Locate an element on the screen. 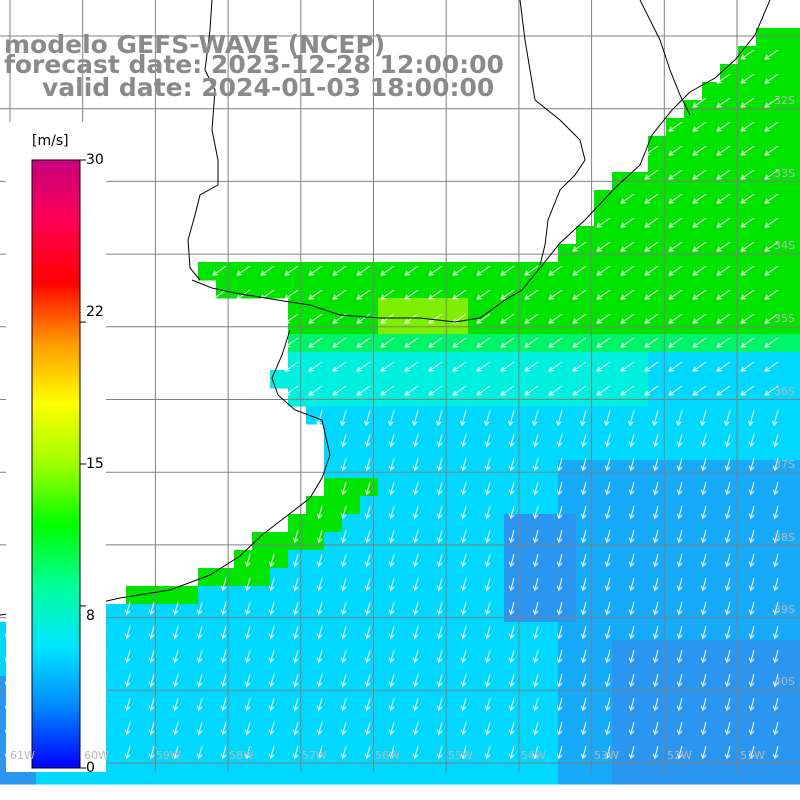 The image size is (800, 800). longitude-label: 61W is located at coordinates (22, 755).